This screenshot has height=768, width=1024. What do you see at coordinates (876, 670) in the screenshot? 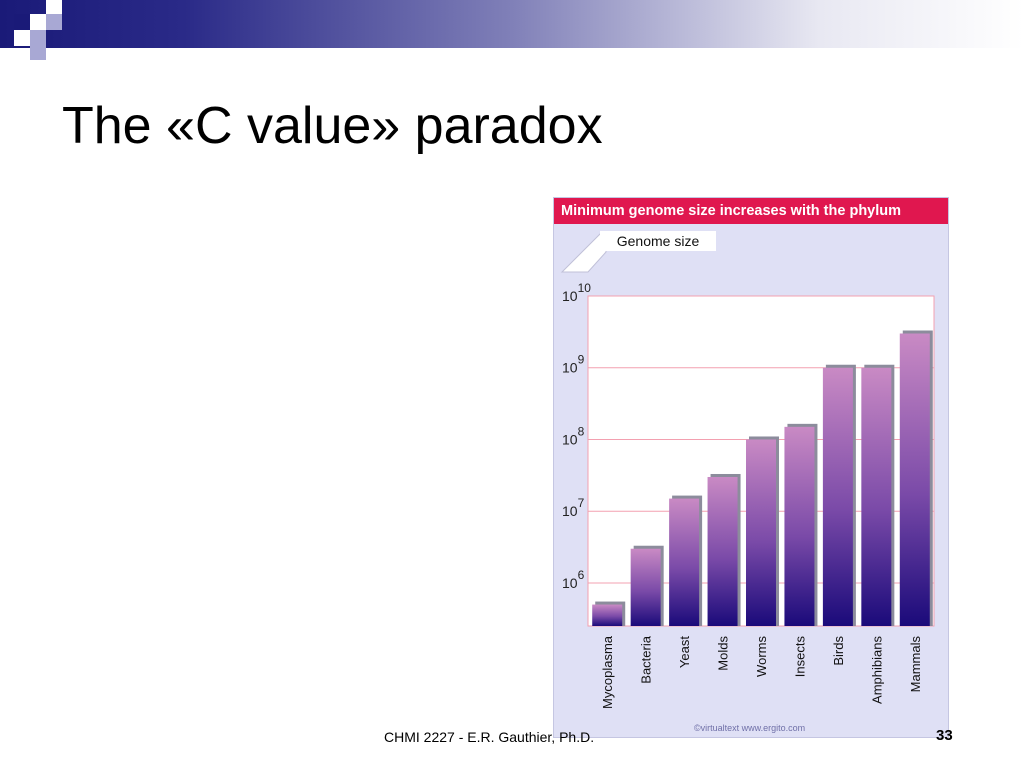
I see `x-tick-label: Amphibians` at bounding box center [876, 670].